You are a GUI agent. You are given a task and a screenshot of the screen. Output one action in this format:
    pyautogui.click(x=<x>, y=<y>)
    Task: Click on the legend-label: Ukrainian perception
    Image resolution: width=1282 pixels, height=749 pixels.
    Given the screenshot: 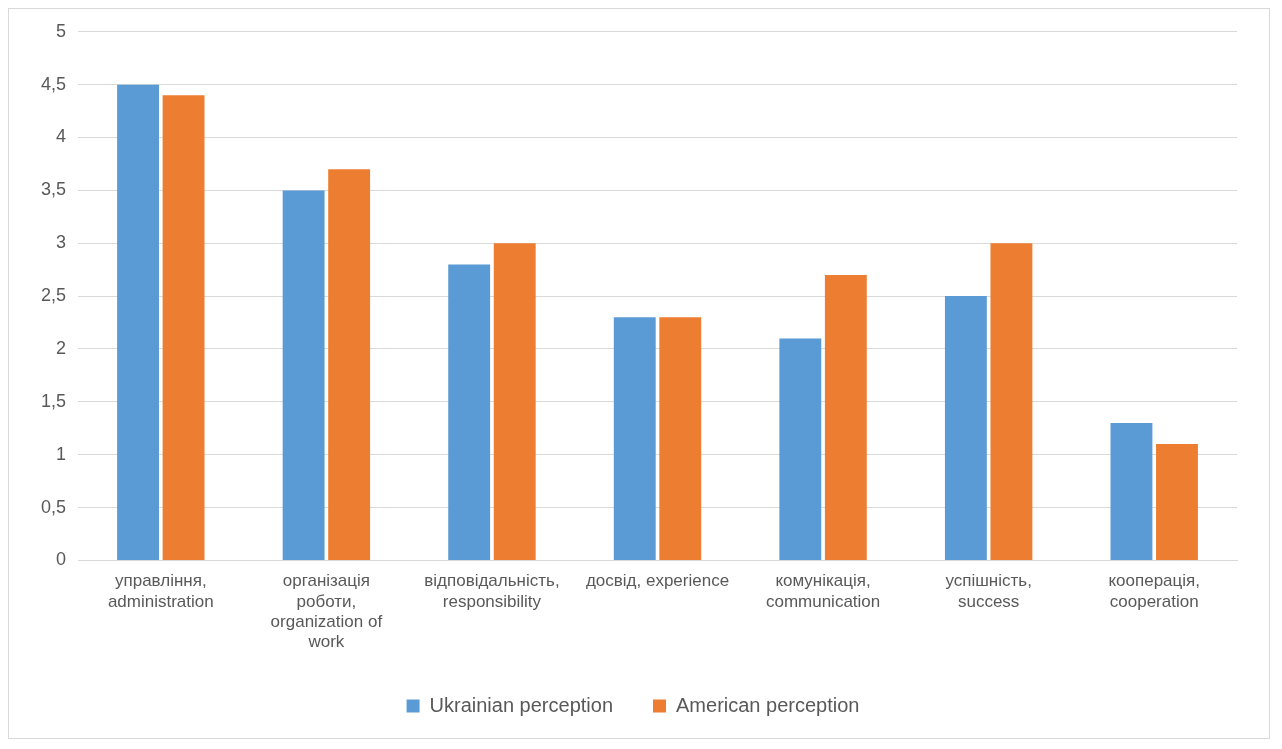 What is the action you would take?
    pyautogui.click(x=521, y=704)
    